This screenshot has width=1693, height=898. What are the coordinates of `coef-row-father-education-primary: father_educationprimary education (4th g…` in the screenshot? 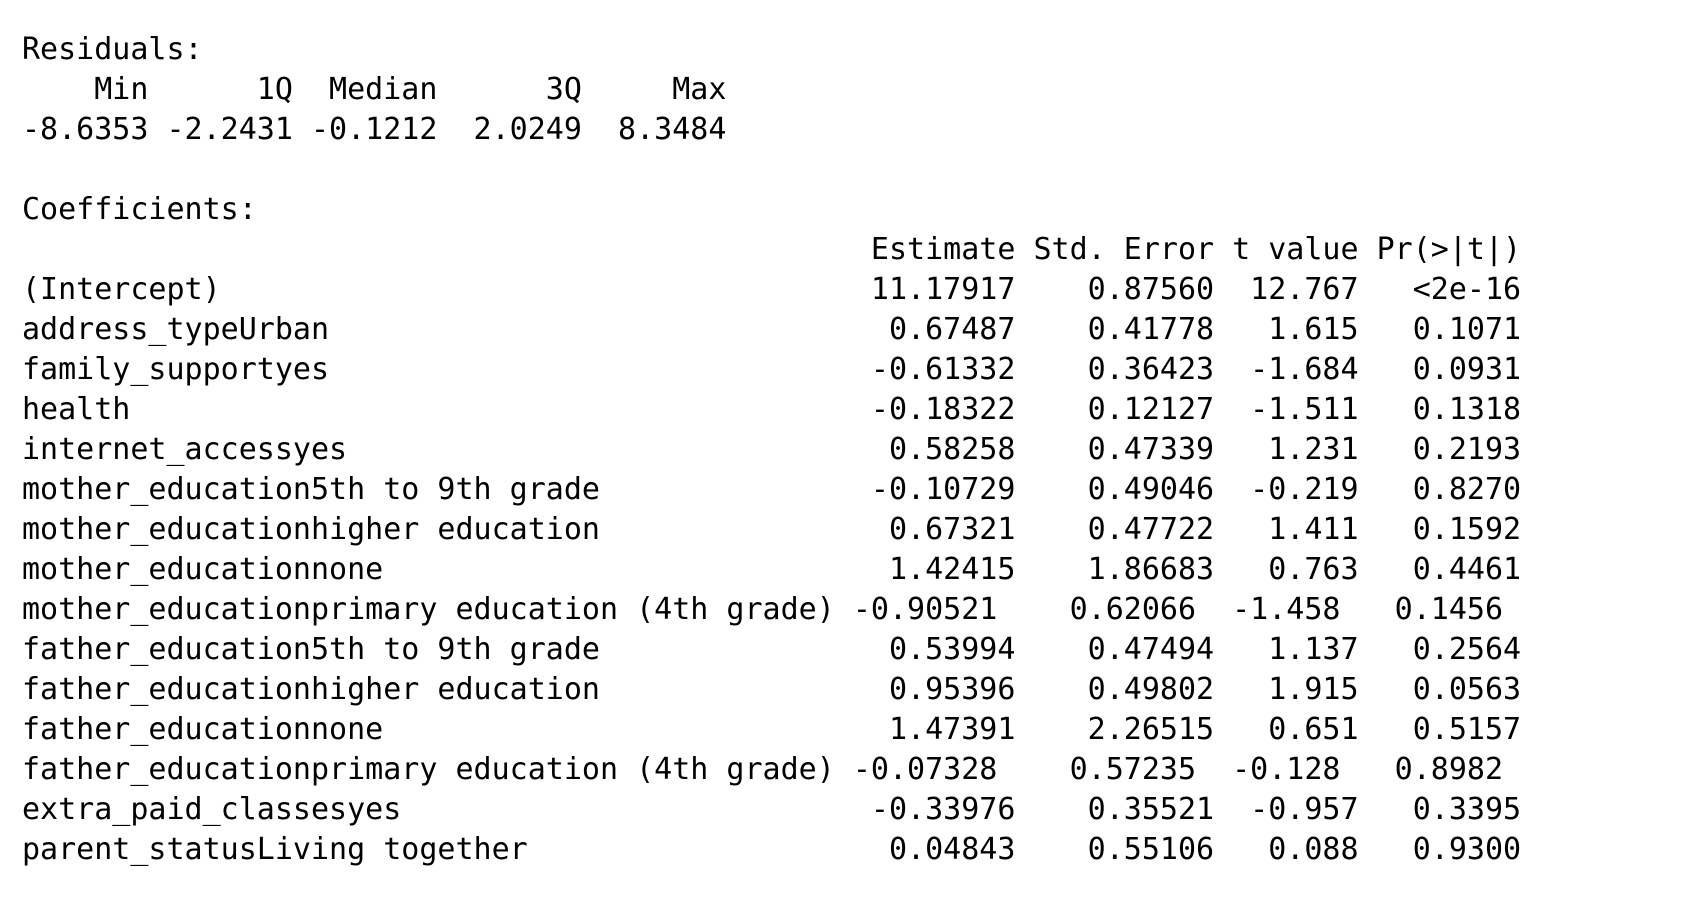 It's located at (763, 769).